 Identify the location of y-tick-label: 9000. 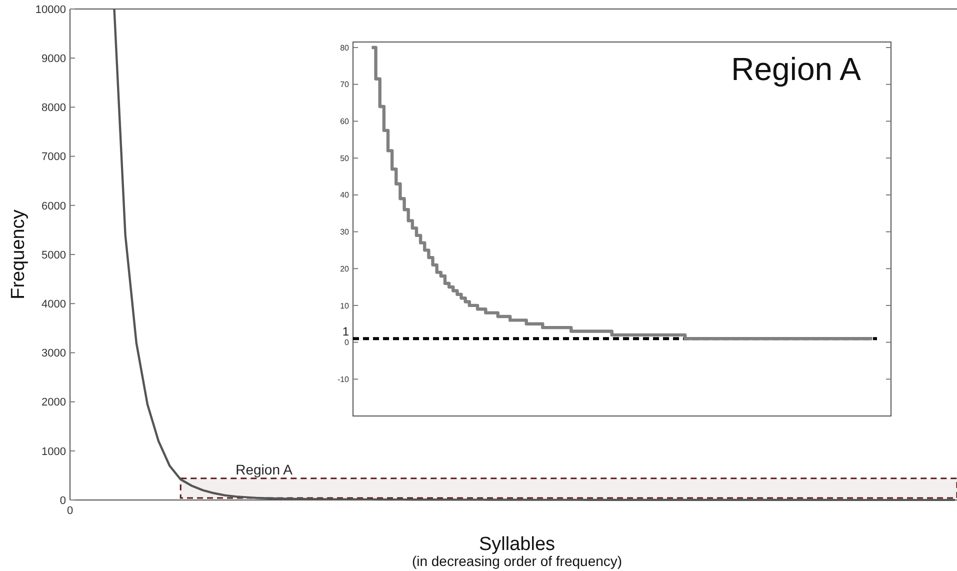
(54, 58).